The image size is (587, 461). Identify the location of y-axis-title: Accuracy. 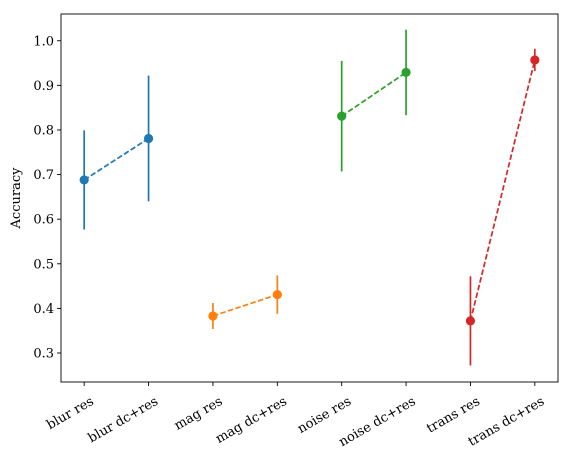
(16, 198).